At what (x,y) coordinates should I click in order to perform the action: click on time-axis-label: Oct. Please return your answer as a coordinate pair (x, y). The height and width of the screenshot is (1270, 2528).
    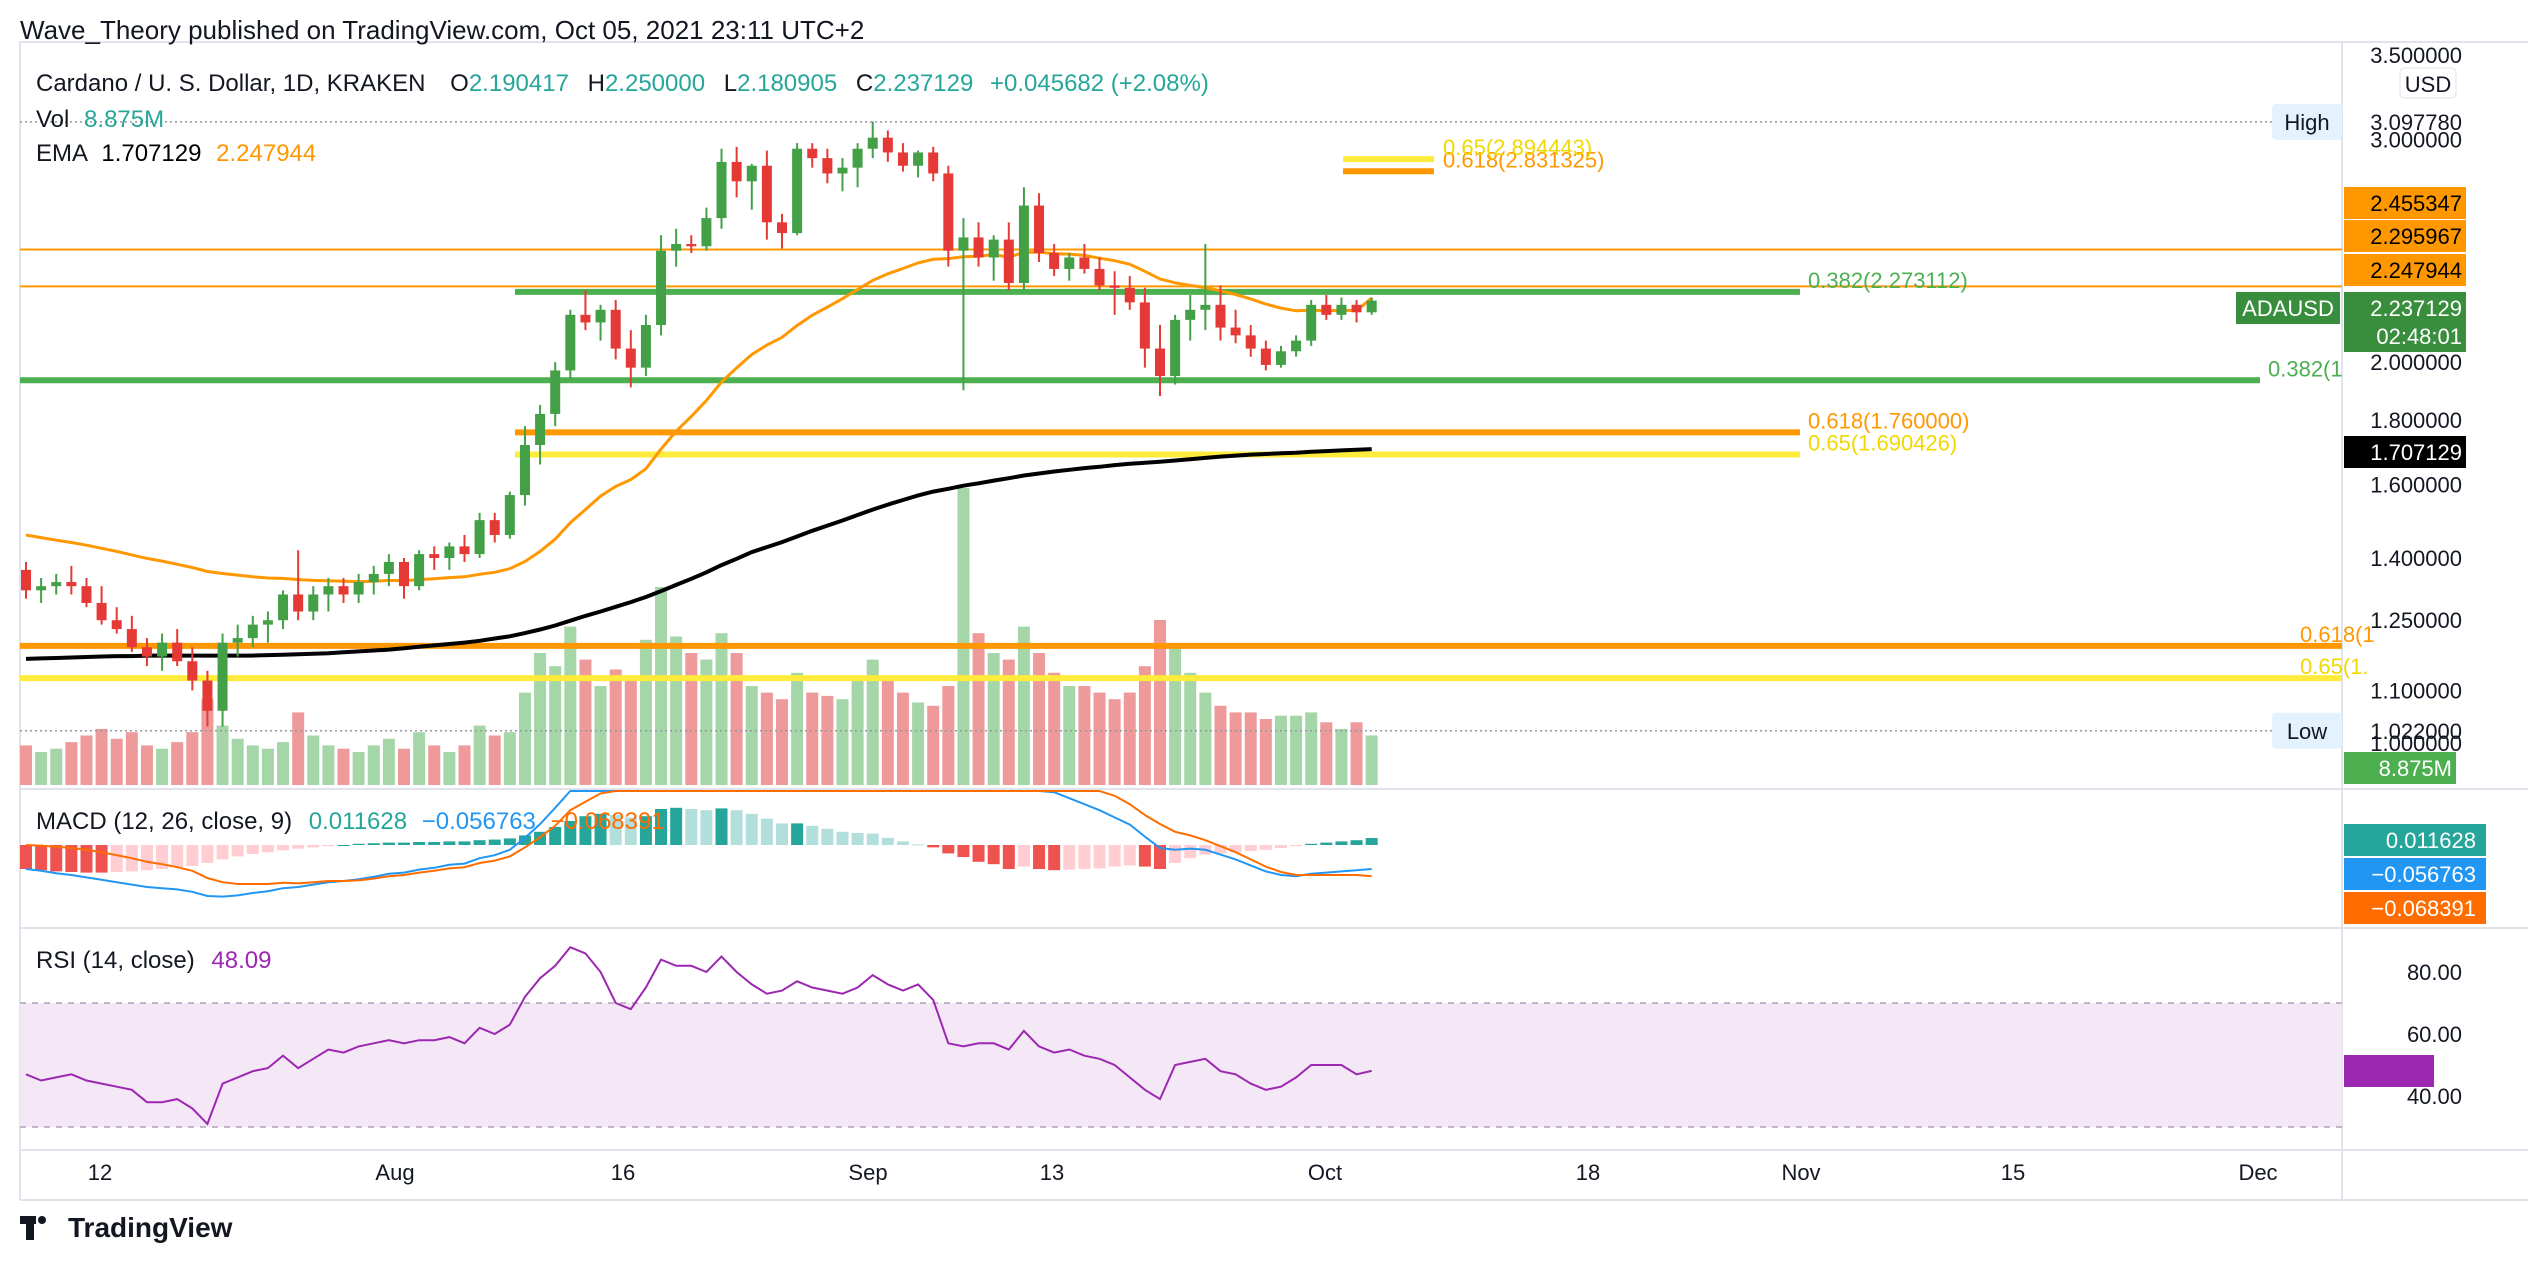
    Looking at the image, I should click on (1325, 1172).